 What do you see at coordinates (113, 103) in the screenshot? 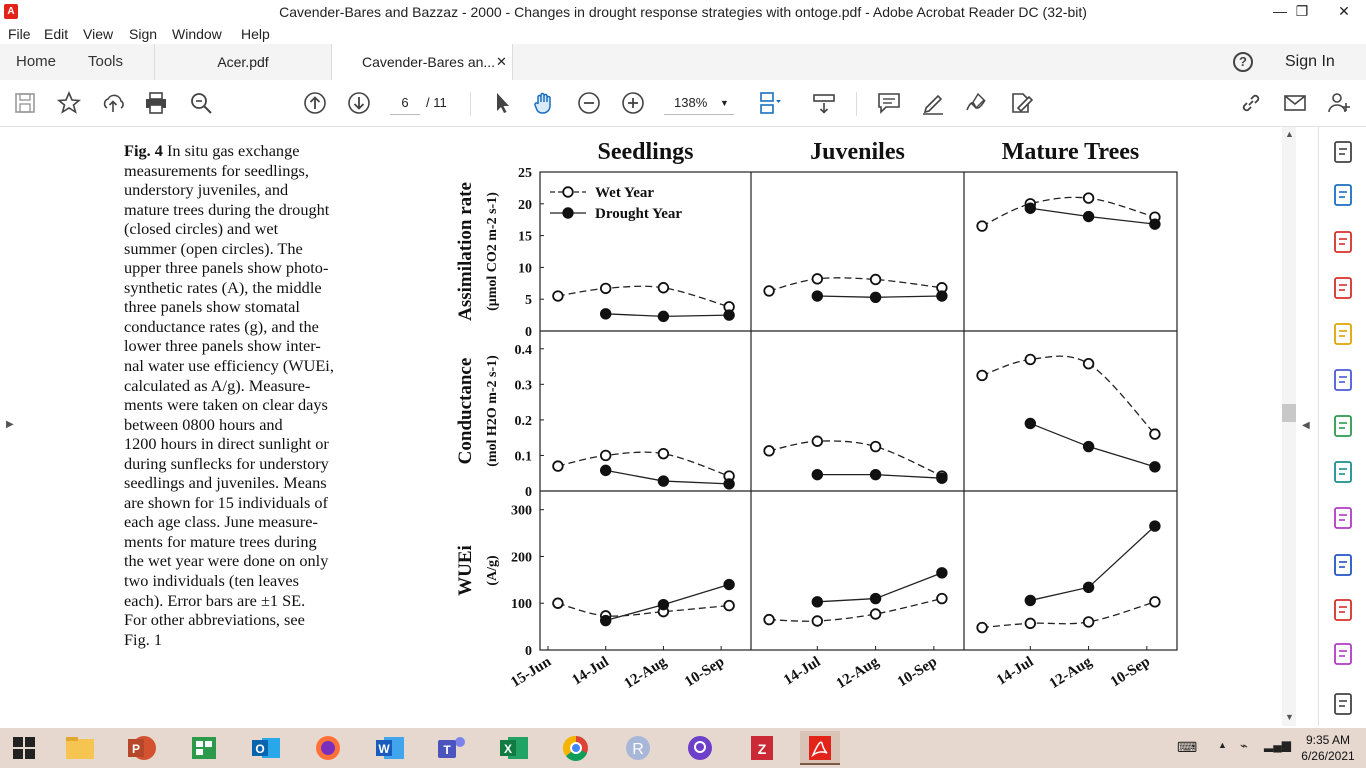
I see `share-upload-icon` at bounding box center [113, 103].